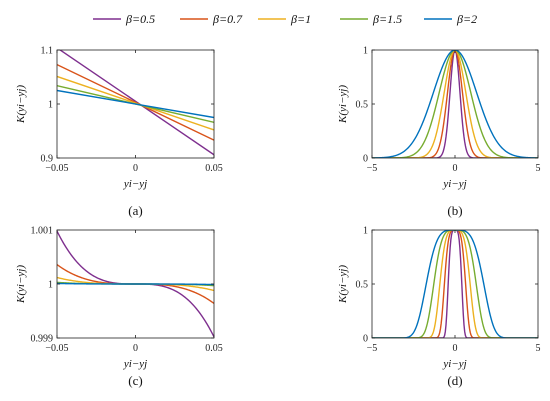 This screenshot has height=401, width=550. What do you see at coordinates (450, 19) in the screenshot?
I see `legend-entry: β=2` at bounding box center [450, 19].